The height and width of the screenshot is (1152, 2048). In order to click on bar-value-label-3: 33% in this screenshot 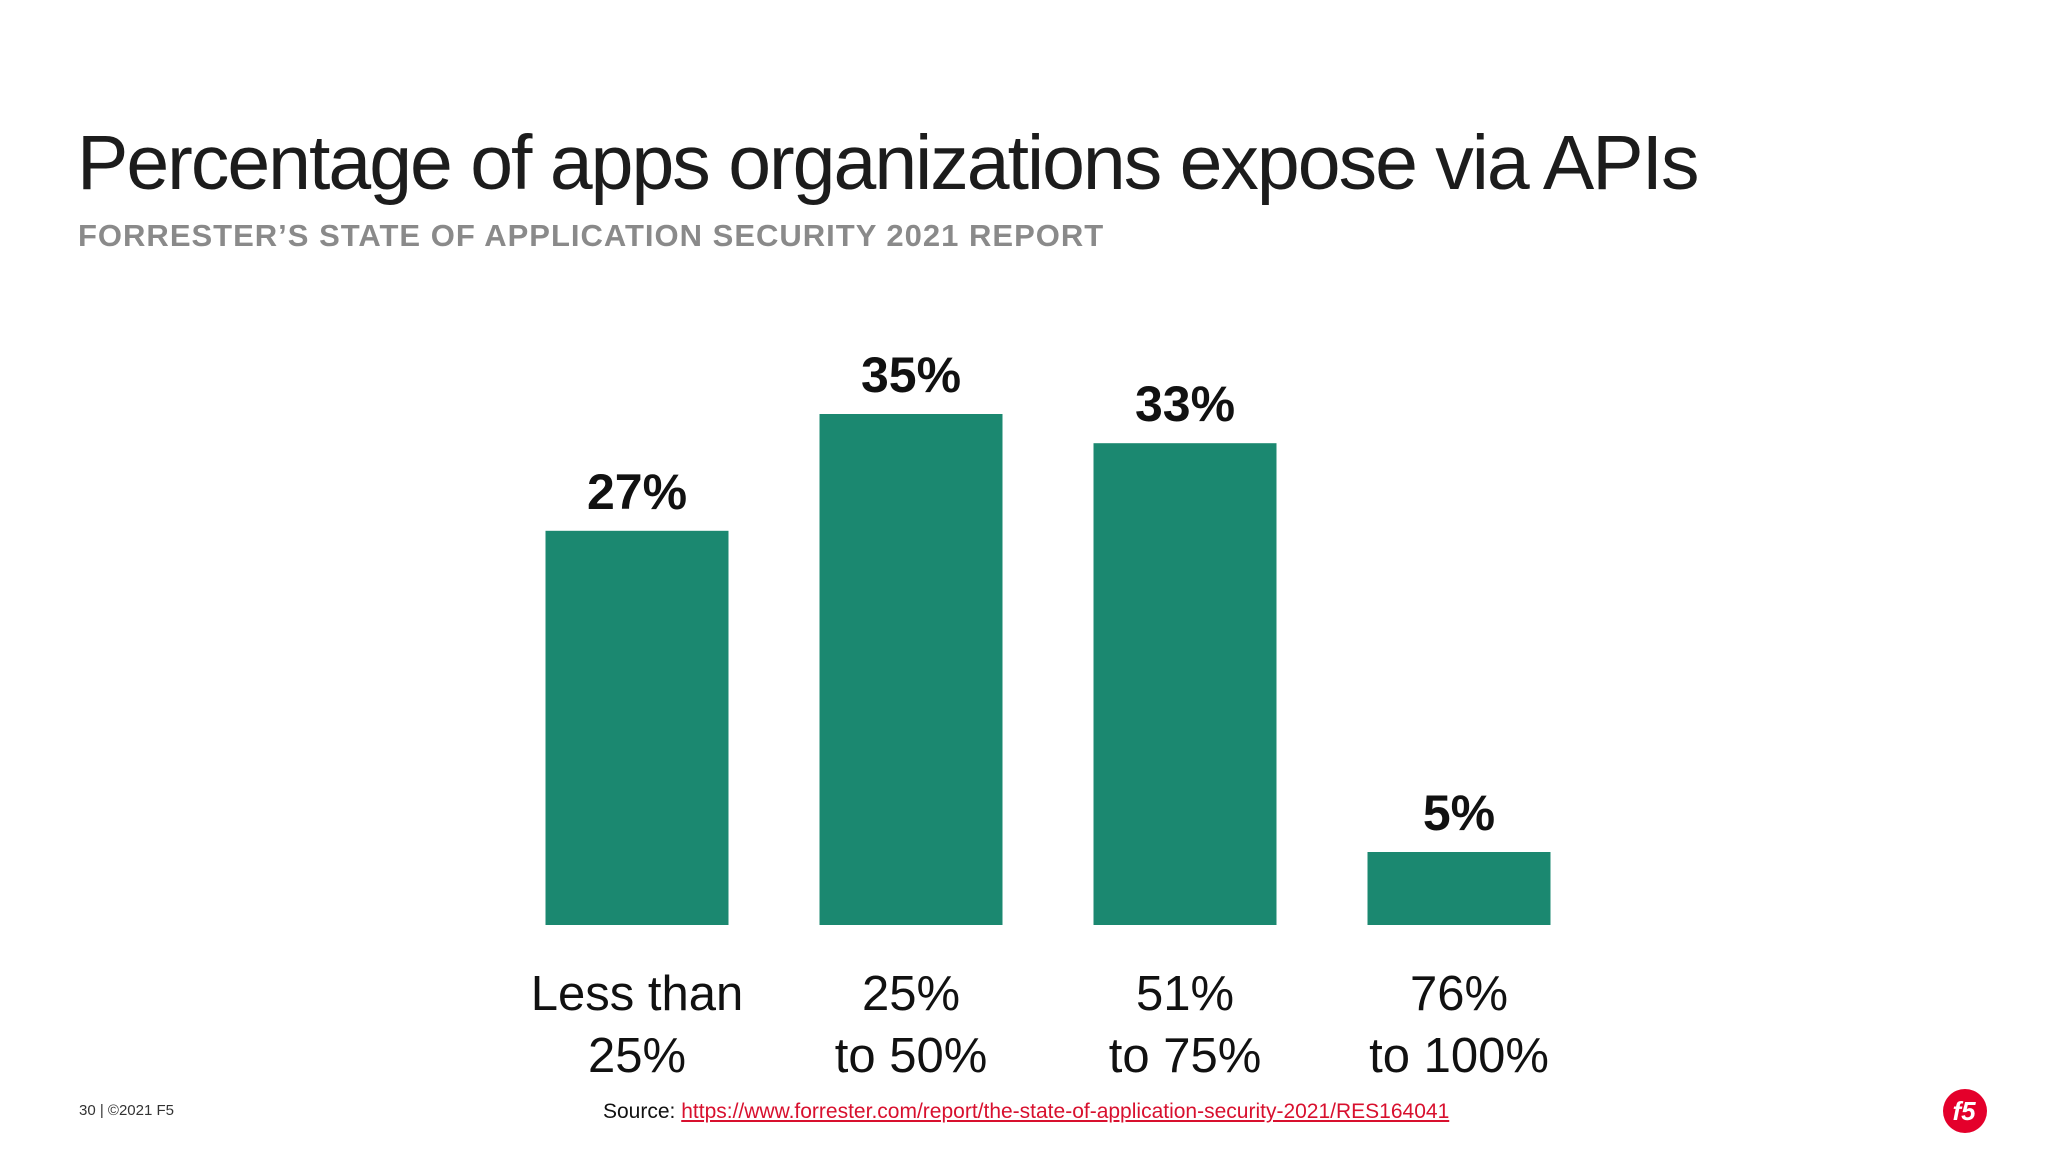, I will do `click(1185, 404)`.